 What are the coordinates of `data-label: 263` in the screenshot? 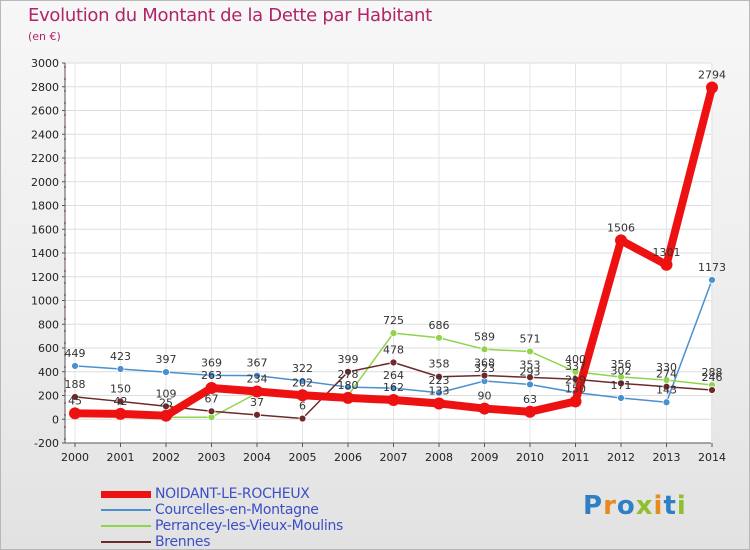 It's located at (211, 375).